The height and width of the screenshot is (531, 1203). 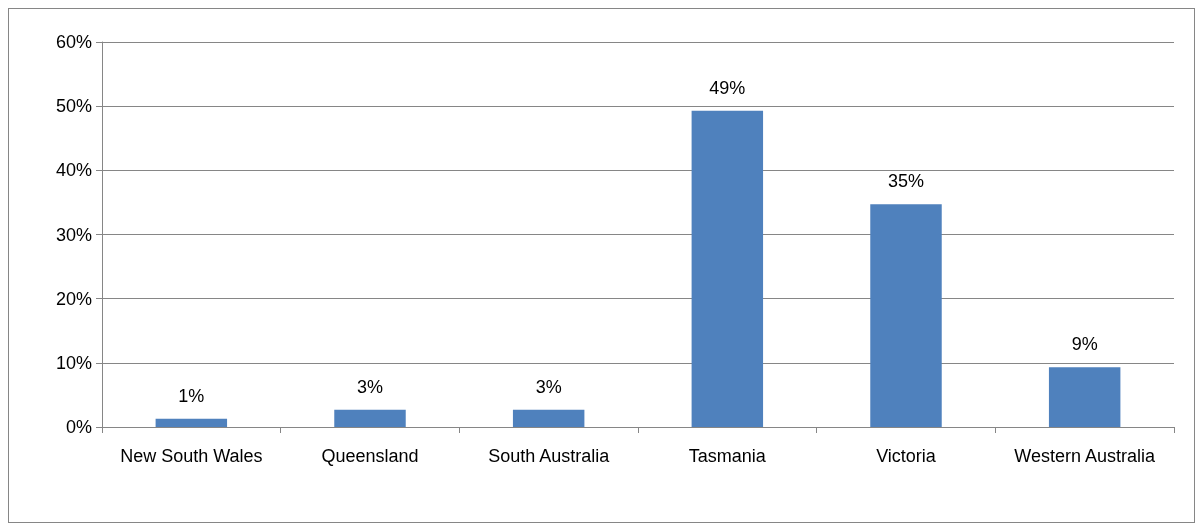 What do you see at coordinates (1084, 344) in the screenshot?
I see `data-label: 9%` at bounding box center [1084, 344].